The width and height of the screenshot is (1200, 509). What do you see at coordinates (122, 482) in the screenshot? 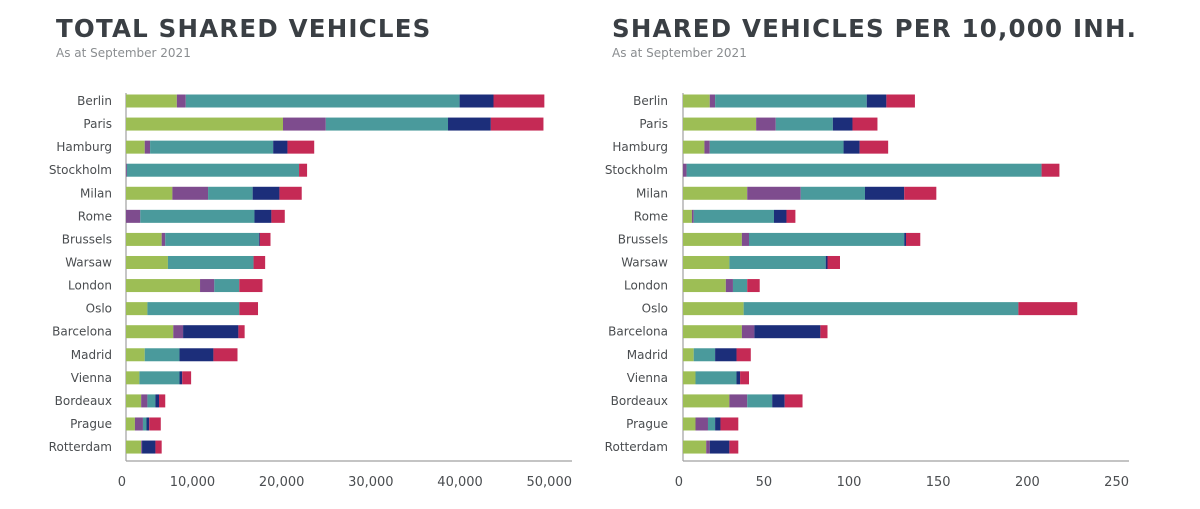
I see `x-tick-label: 0` at bounding box center [122, 482].